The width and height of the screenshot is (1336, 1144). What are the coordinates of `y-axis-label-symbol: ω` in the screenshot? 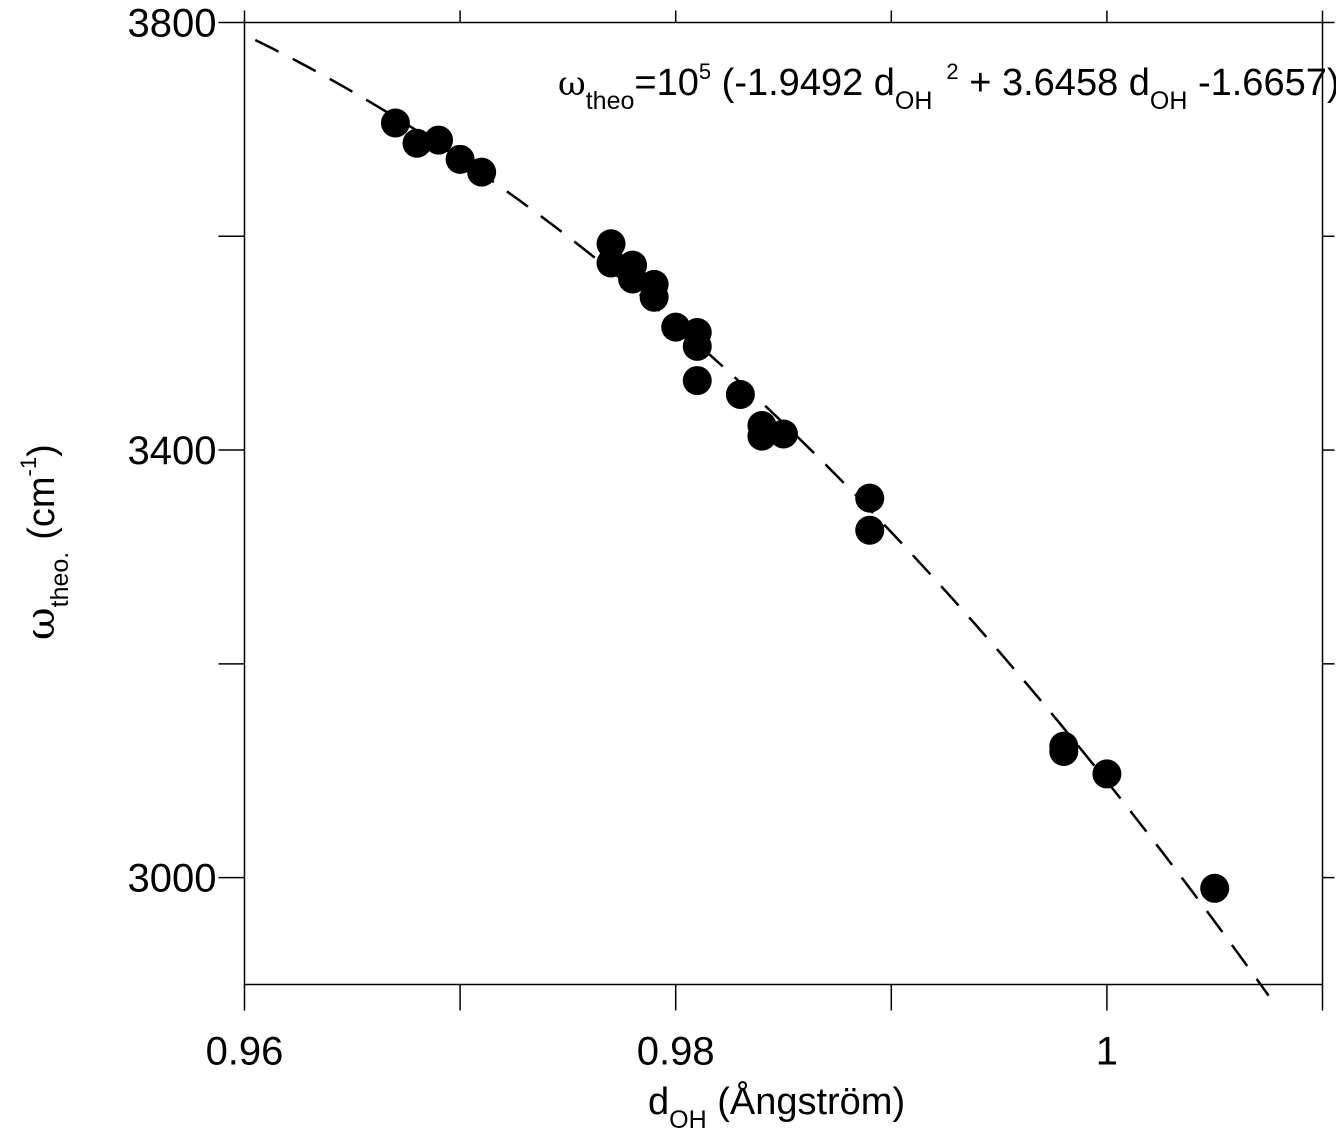 It's located at (41, 623).